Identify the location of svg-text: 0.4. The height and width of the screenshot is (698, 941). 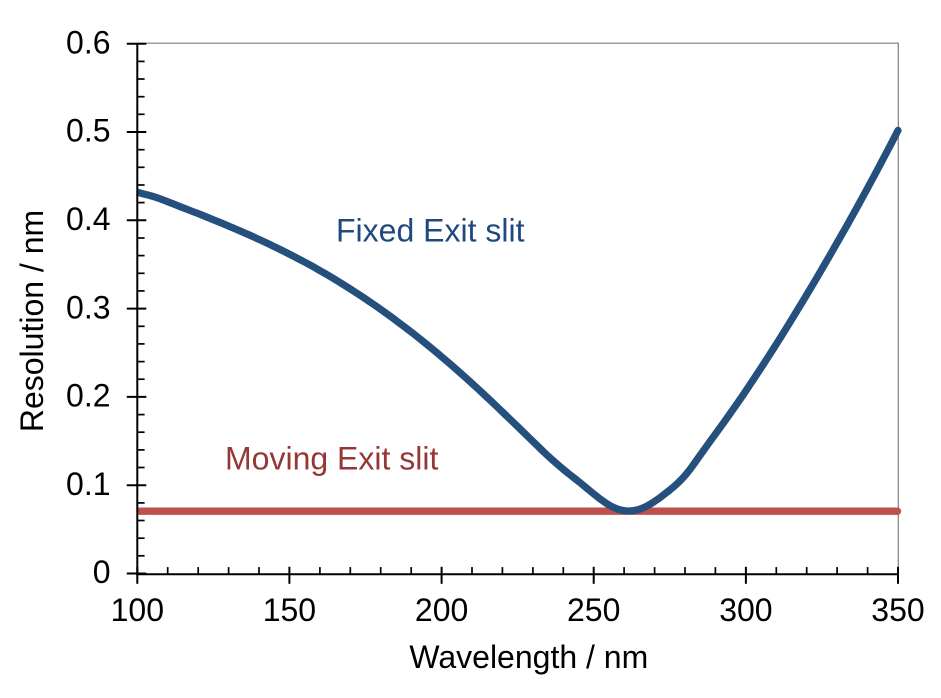
(88, 219).